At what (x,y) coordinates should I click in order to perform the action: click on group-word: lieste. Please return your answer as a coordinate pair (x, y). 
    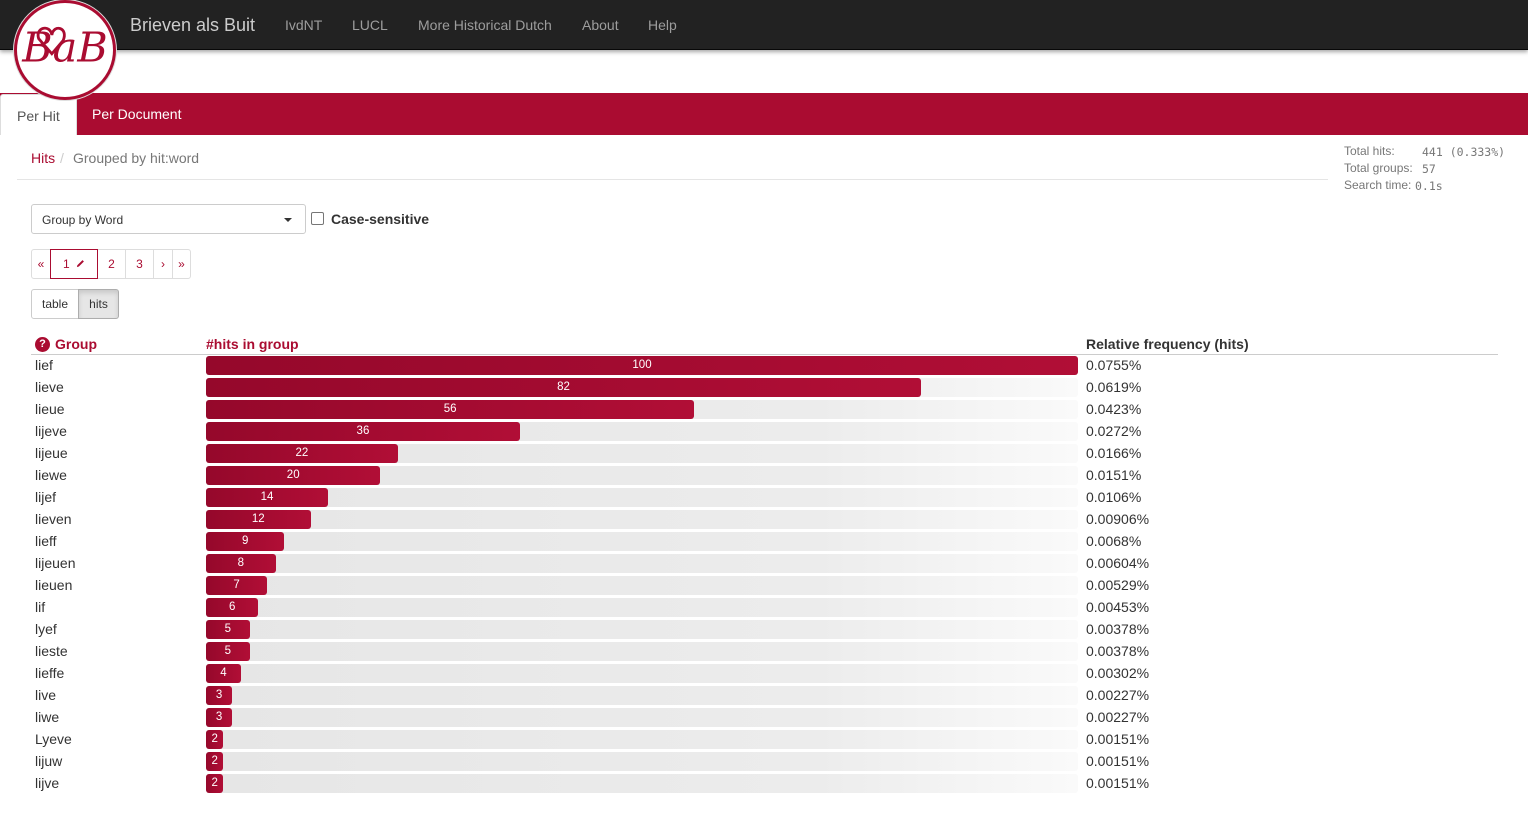
    Looking at the image, I should click on (51, 651).